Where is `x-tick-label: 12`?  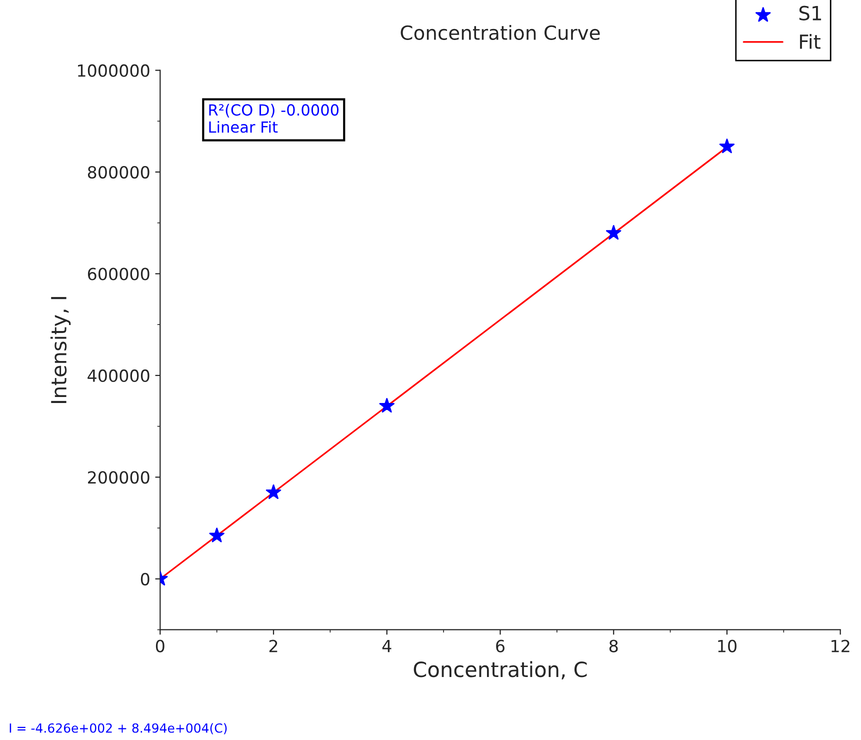 x-tick-label: 12 is located at coordinates (841, 646).